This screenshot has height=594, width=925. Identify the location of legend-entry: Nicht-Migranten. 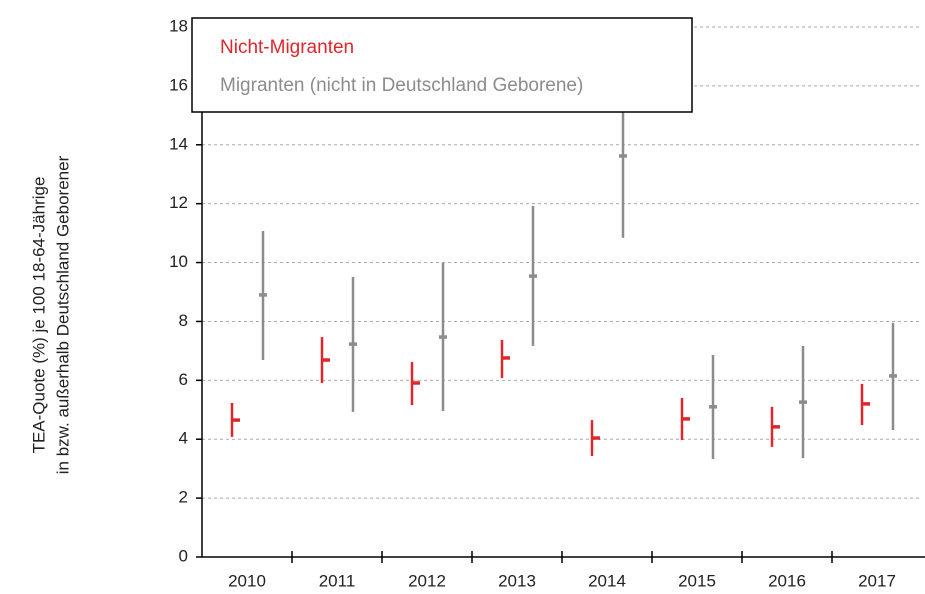
(287, 47).